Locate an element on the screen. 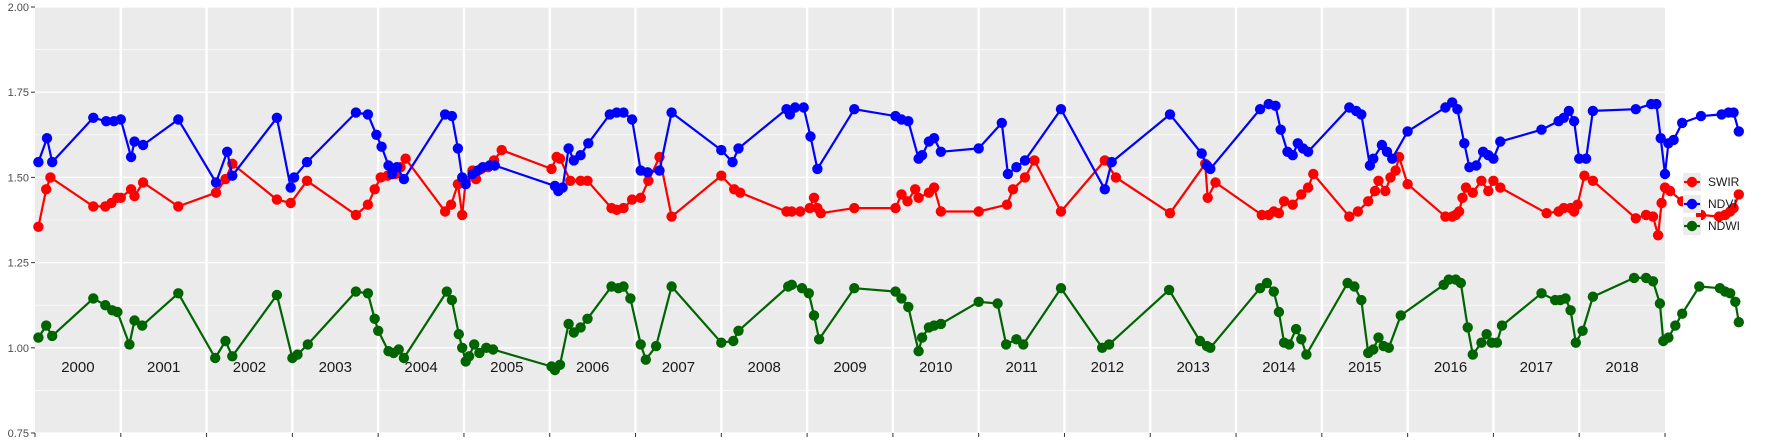 The width and height of the screenshot is (1773, 442). year-label: 2007 is located at coordinates (678, 367).